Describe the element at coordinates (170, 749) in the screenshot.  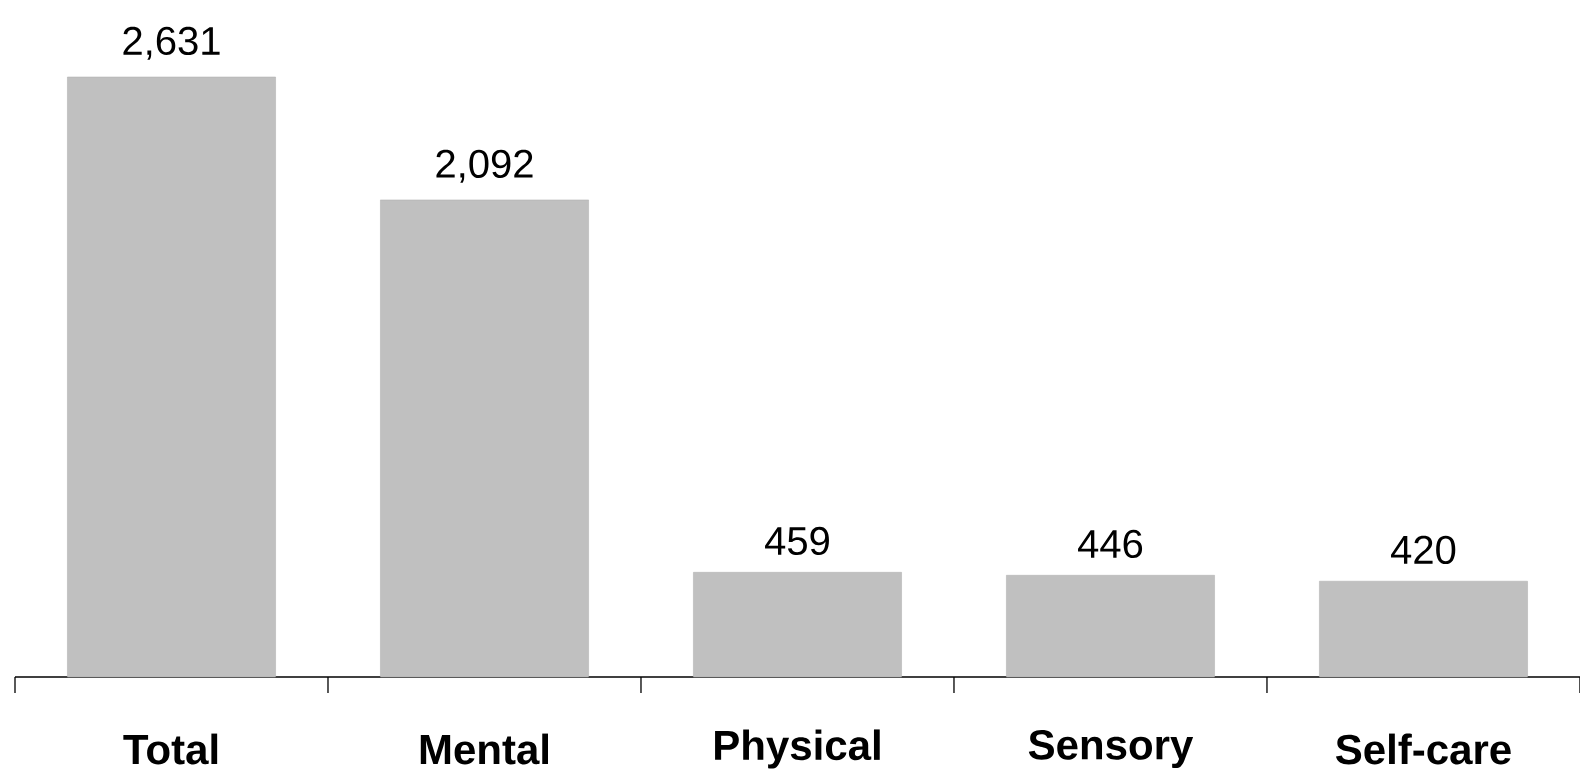
I see `x-tick-label: Total` at that location.